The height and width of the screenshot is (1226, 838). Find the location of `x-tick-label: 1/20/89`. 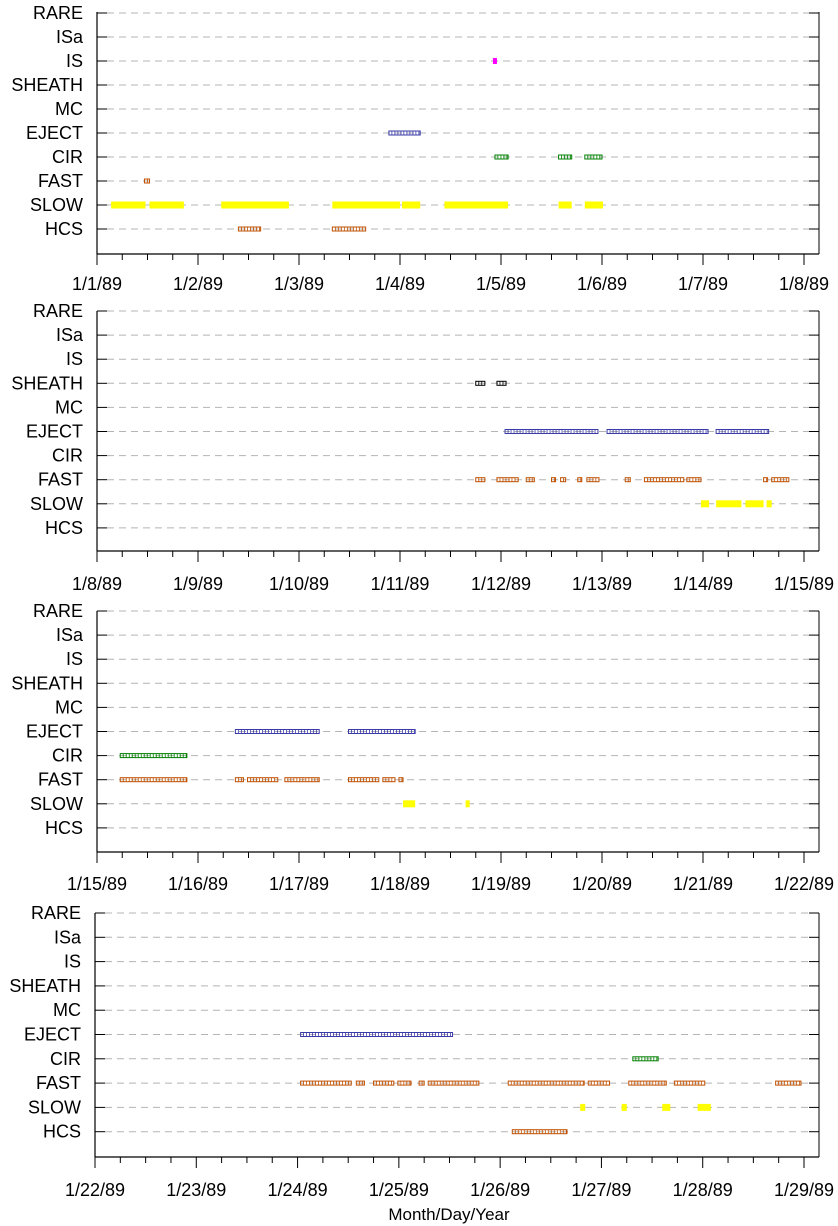

x-tick-label: 1/20/89 is located at coordinates (602, 884).